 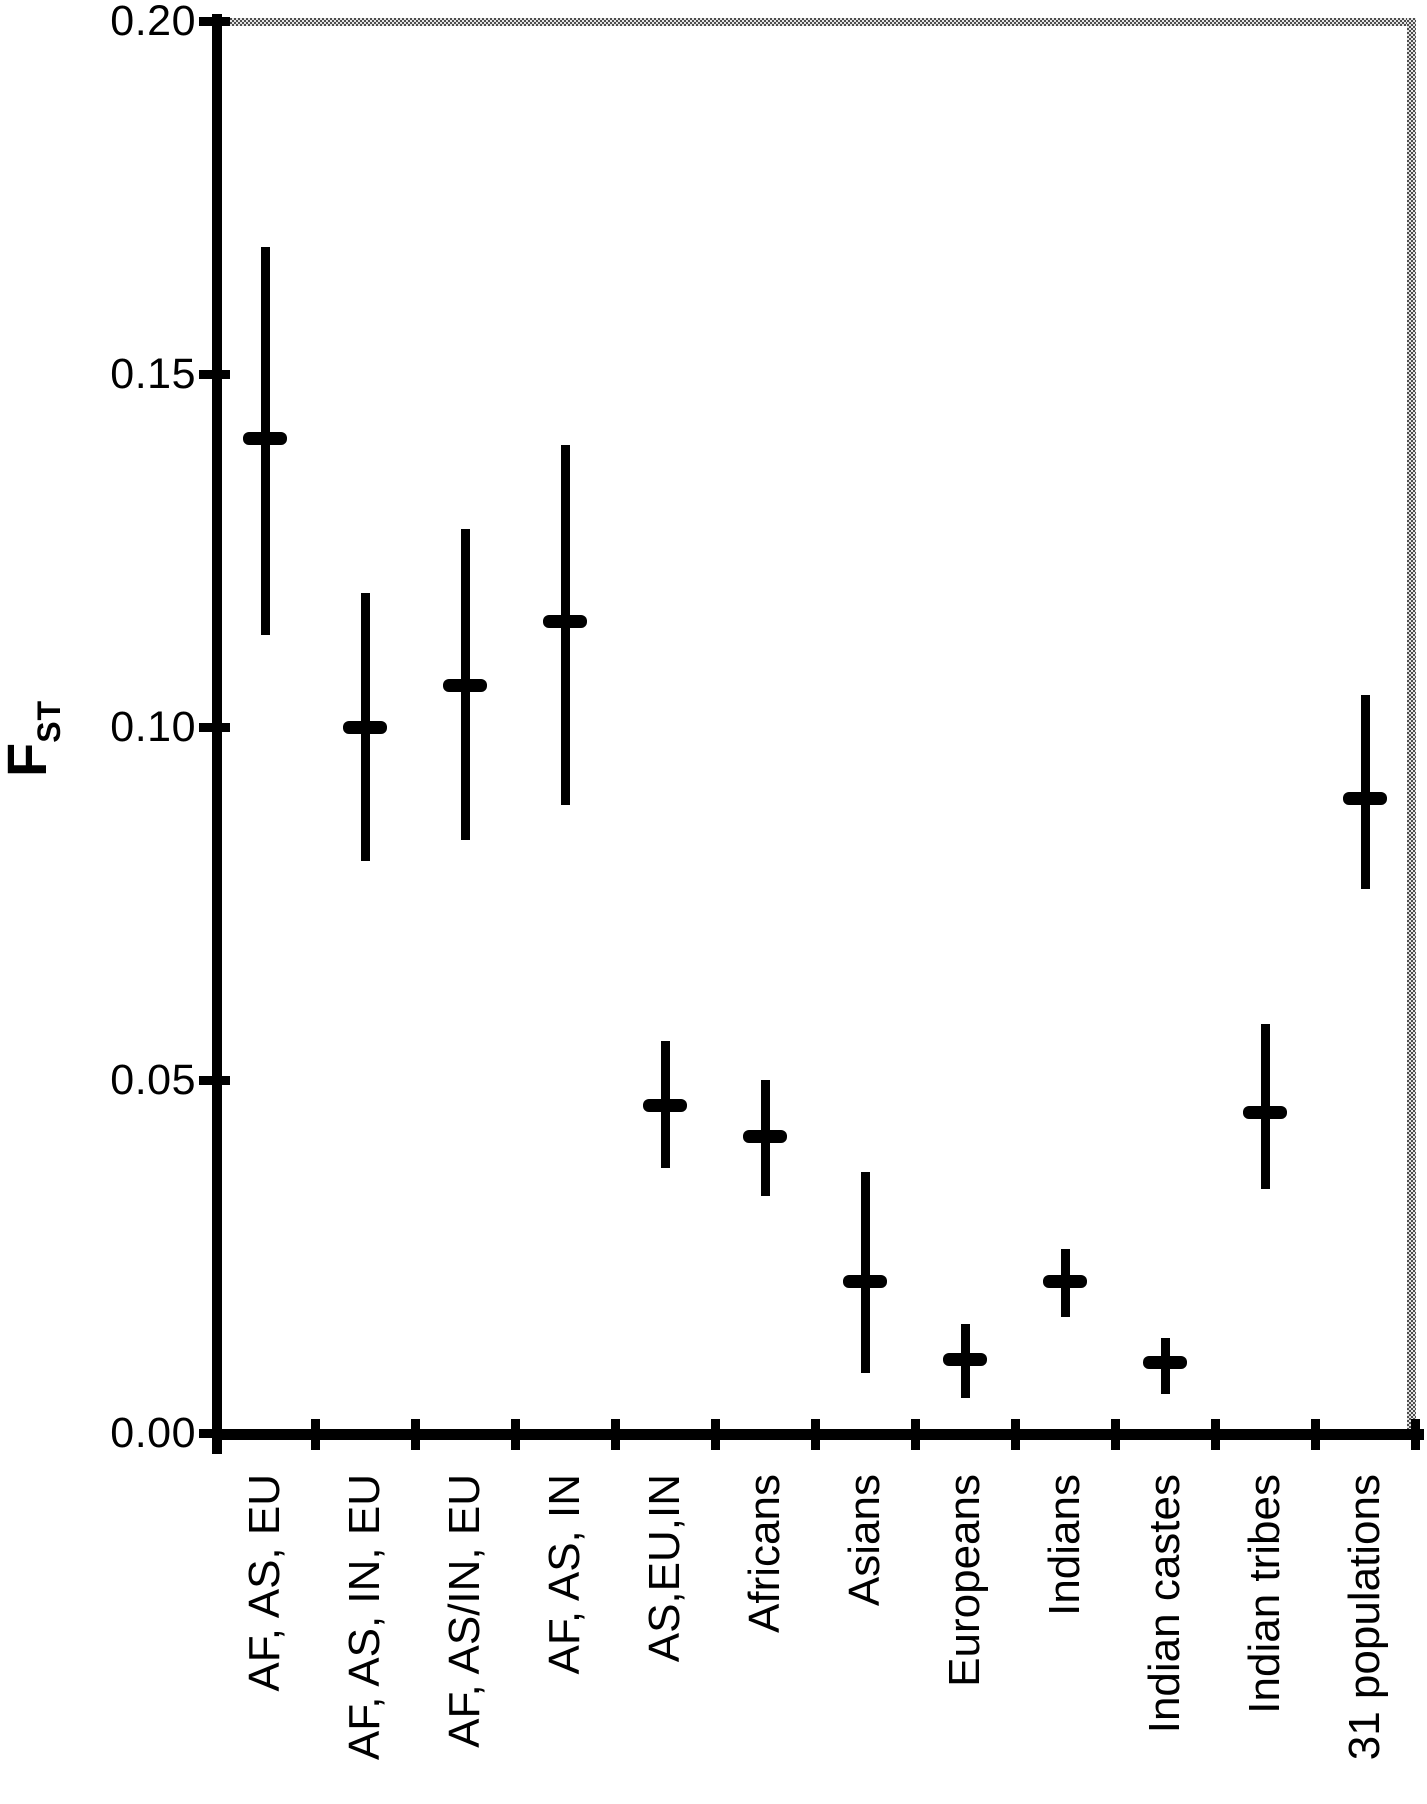 I want to click on y-tick-label: 0.00, so click(x=153, y=1433).